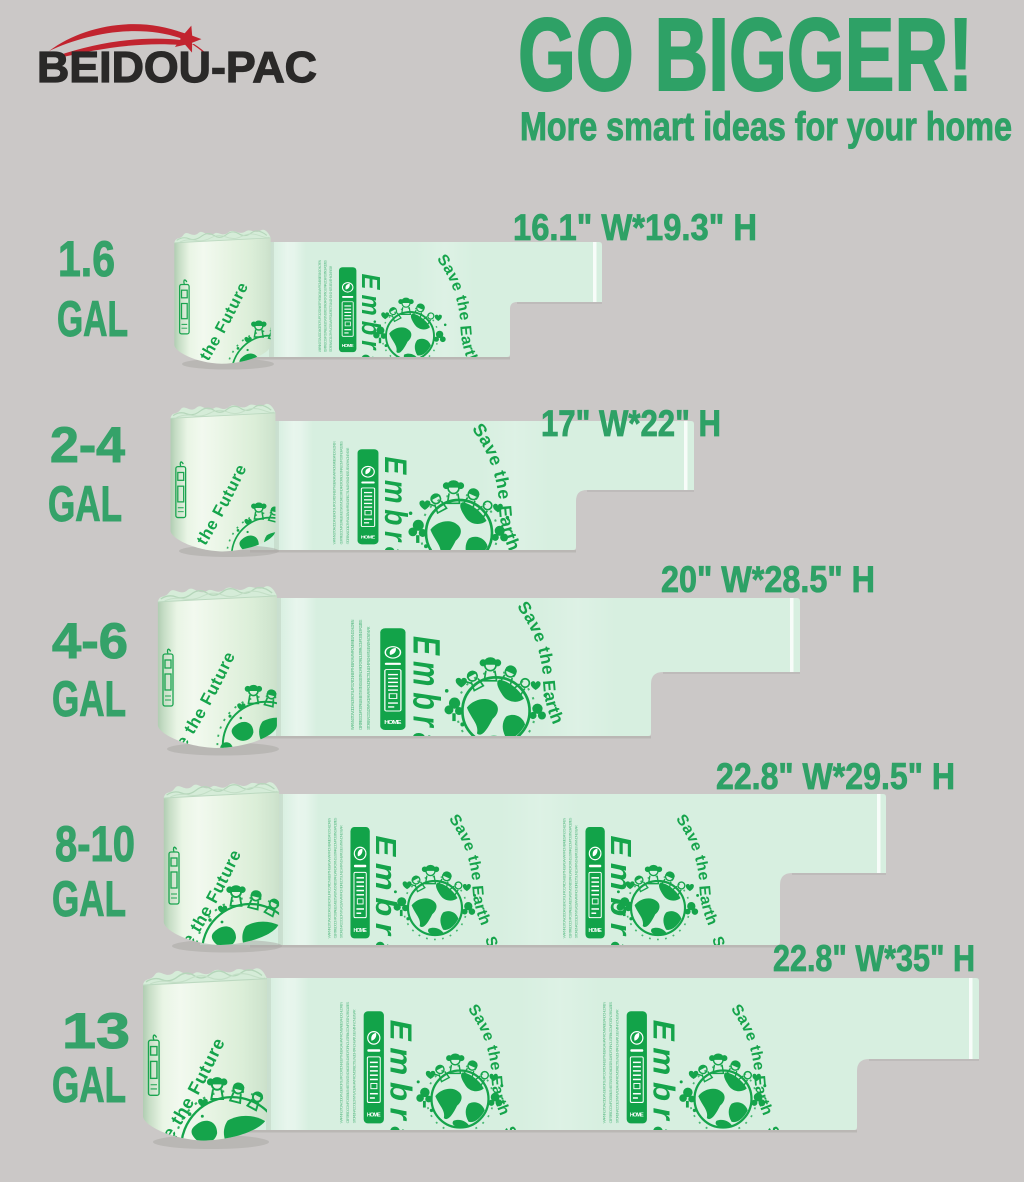 The height and width of the screenshot is (1182, 1024). I want to click on svg-text: More smart ideas for your home, so click(766, 127).